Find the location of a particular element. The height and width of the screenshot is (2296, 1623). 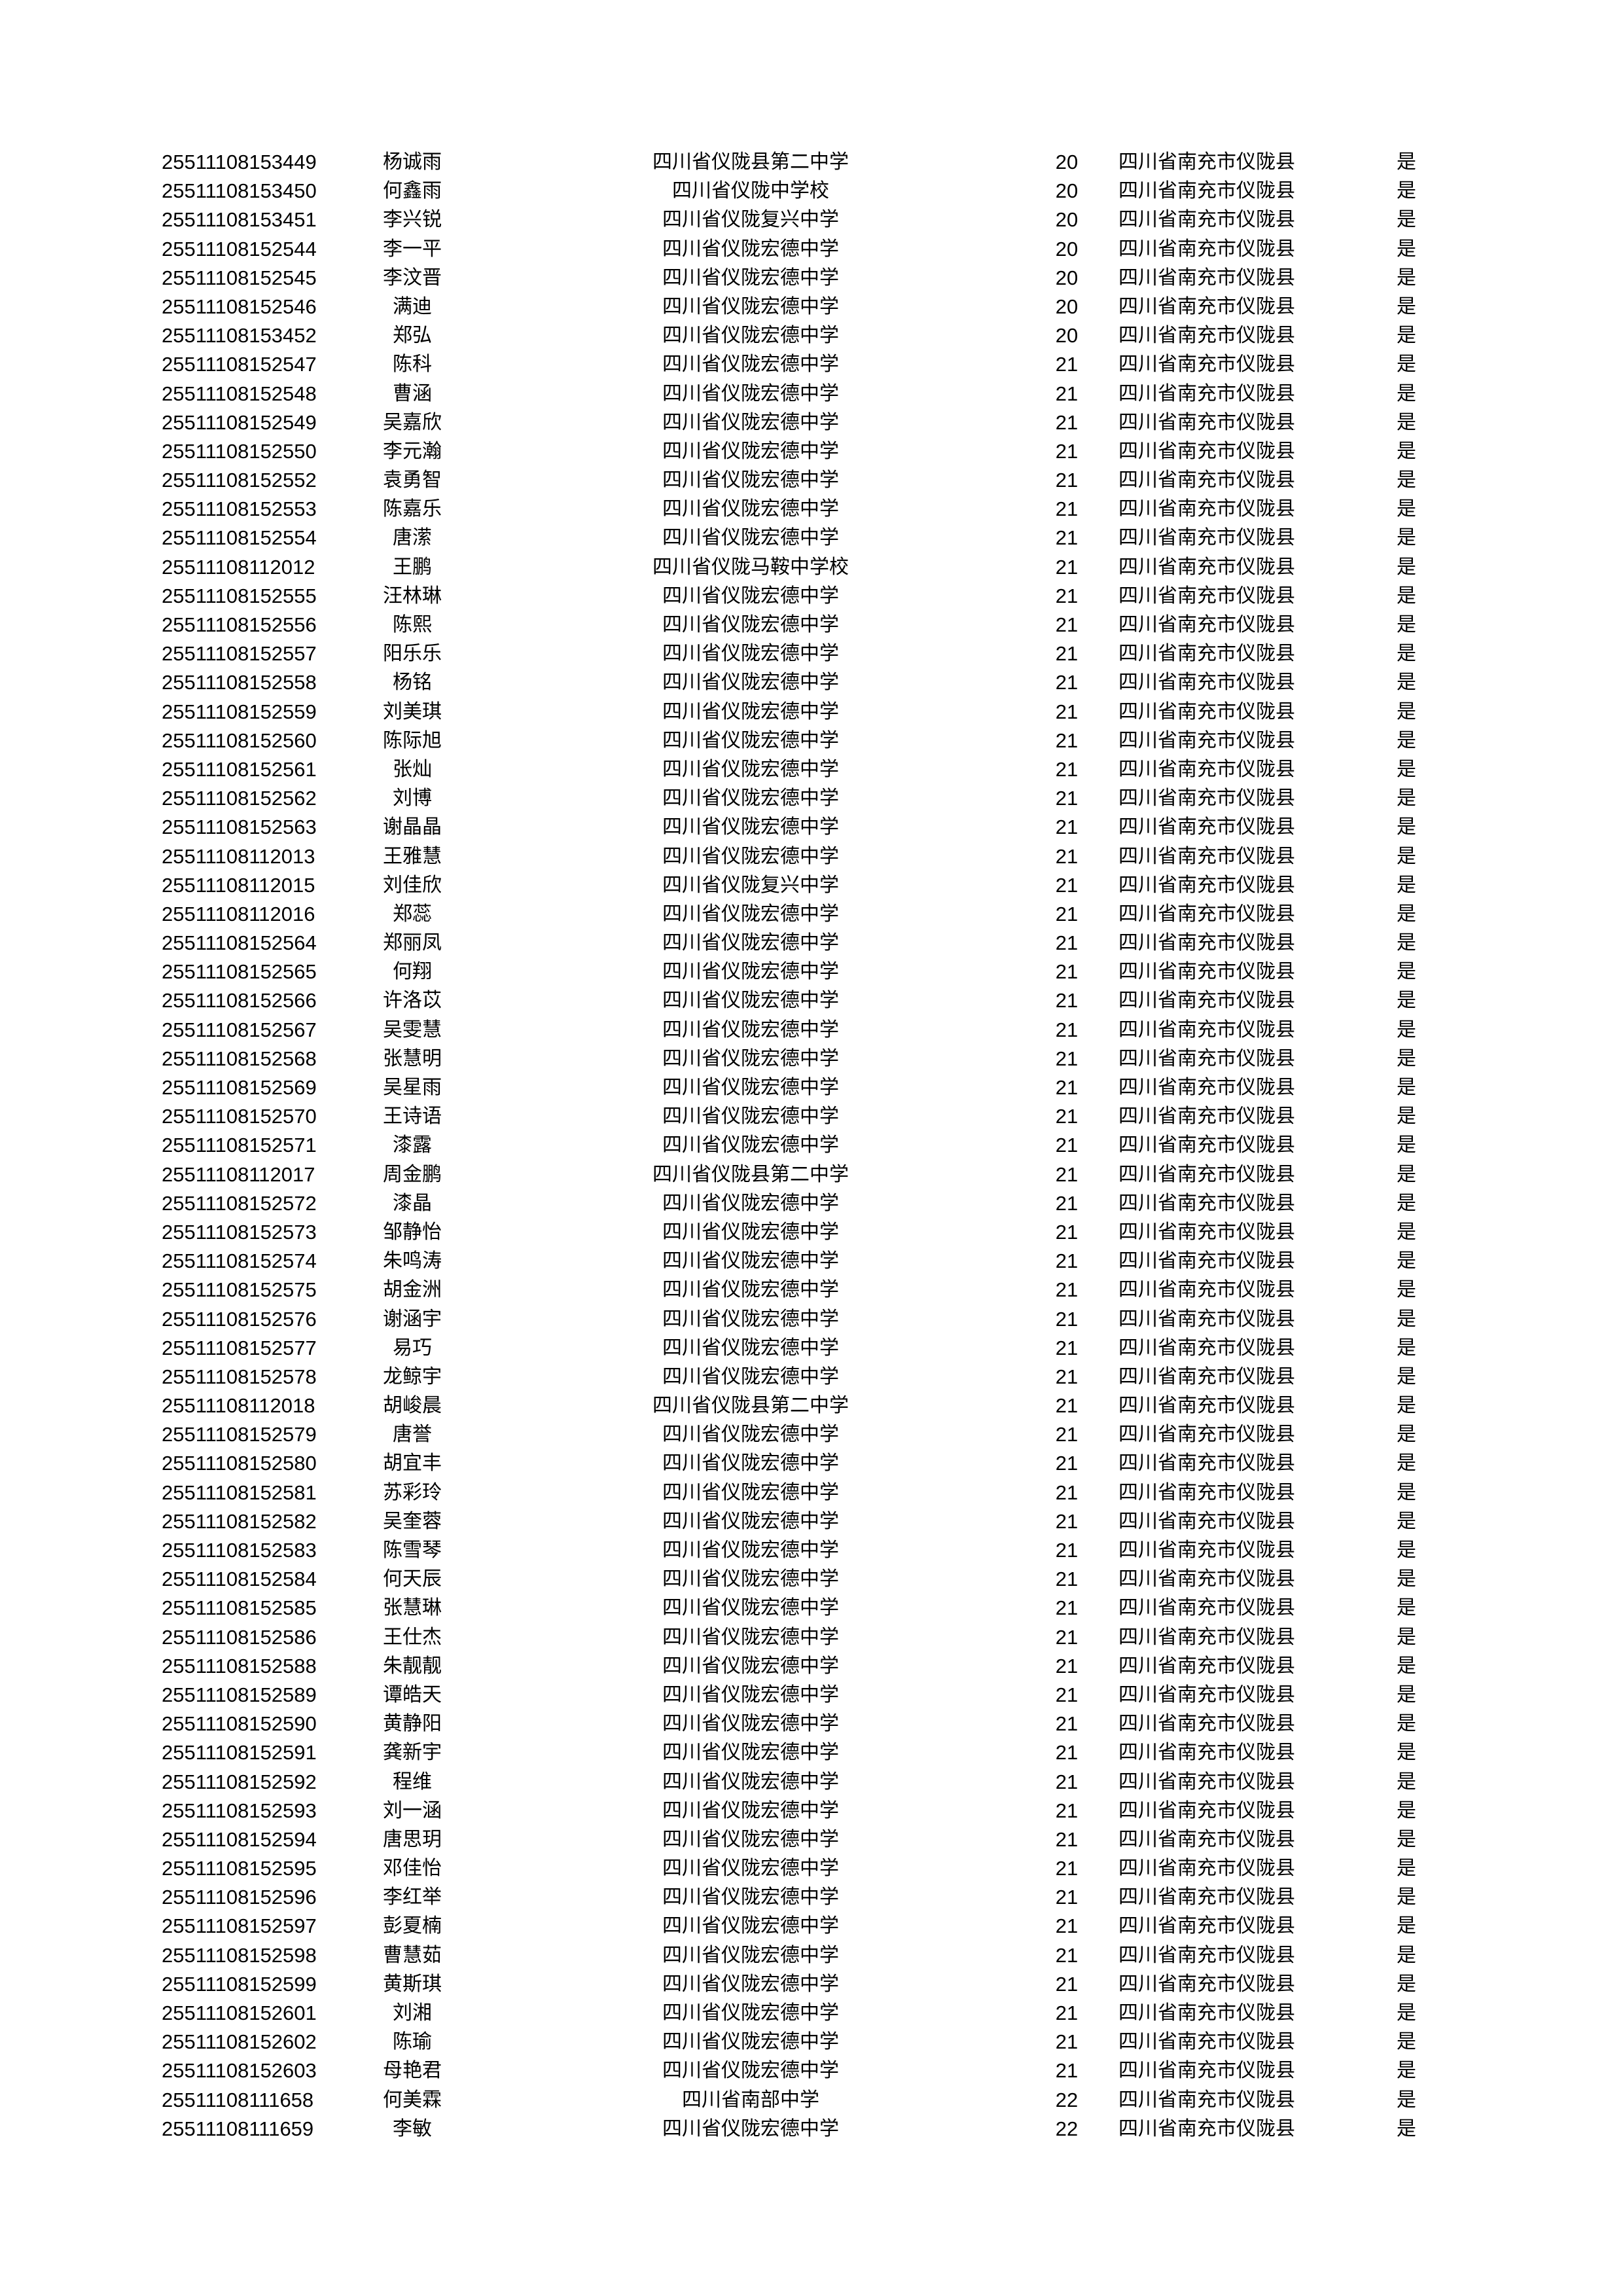

student-name: 陈嘉乐 is located at coordinates (412, 509).